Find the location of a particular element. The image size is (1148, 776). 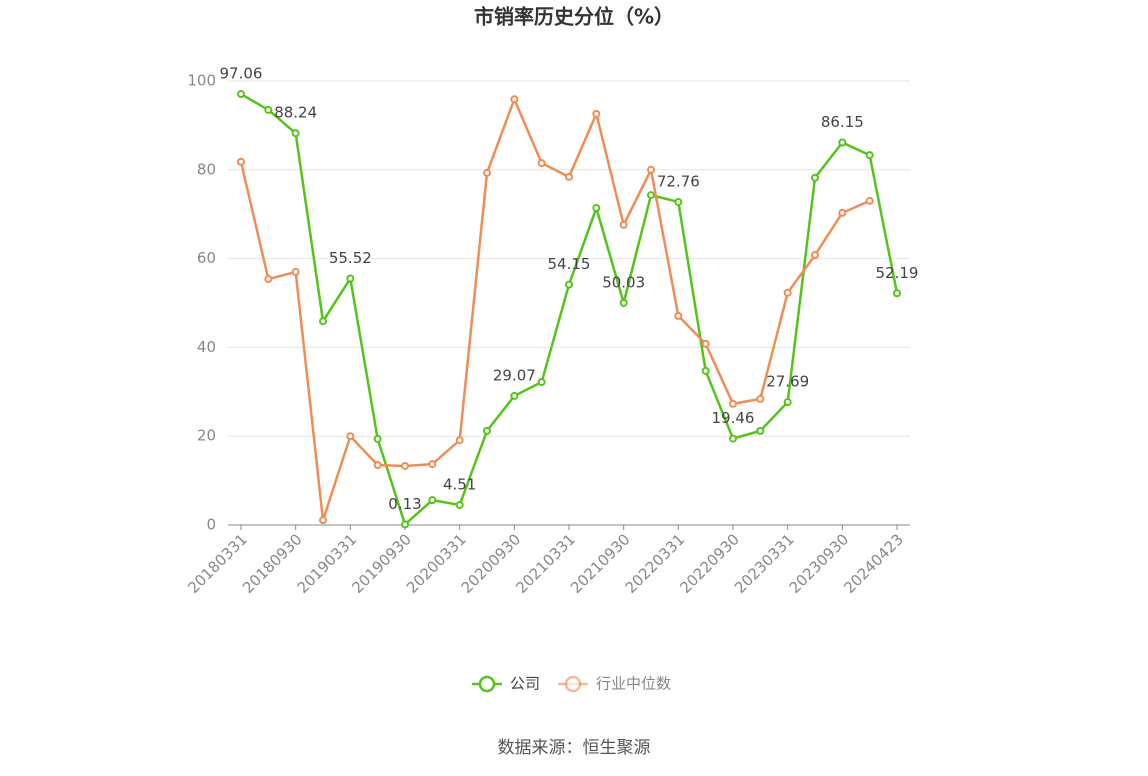

data-label: 0.13 is located at coordinates (404, 504).